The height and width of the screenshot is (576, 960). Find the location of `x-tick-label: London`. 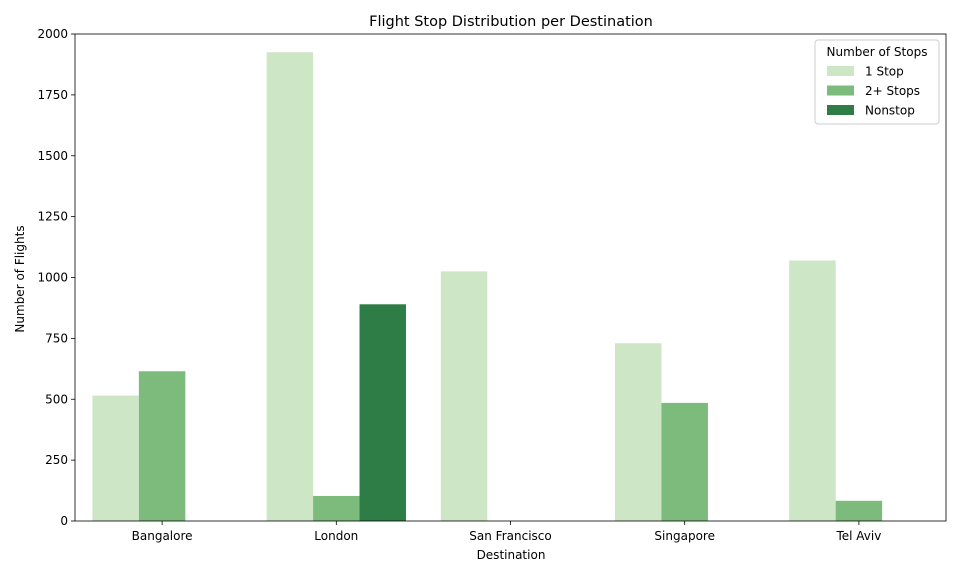

x-tick-label: London is located at coordinates (336, 536).